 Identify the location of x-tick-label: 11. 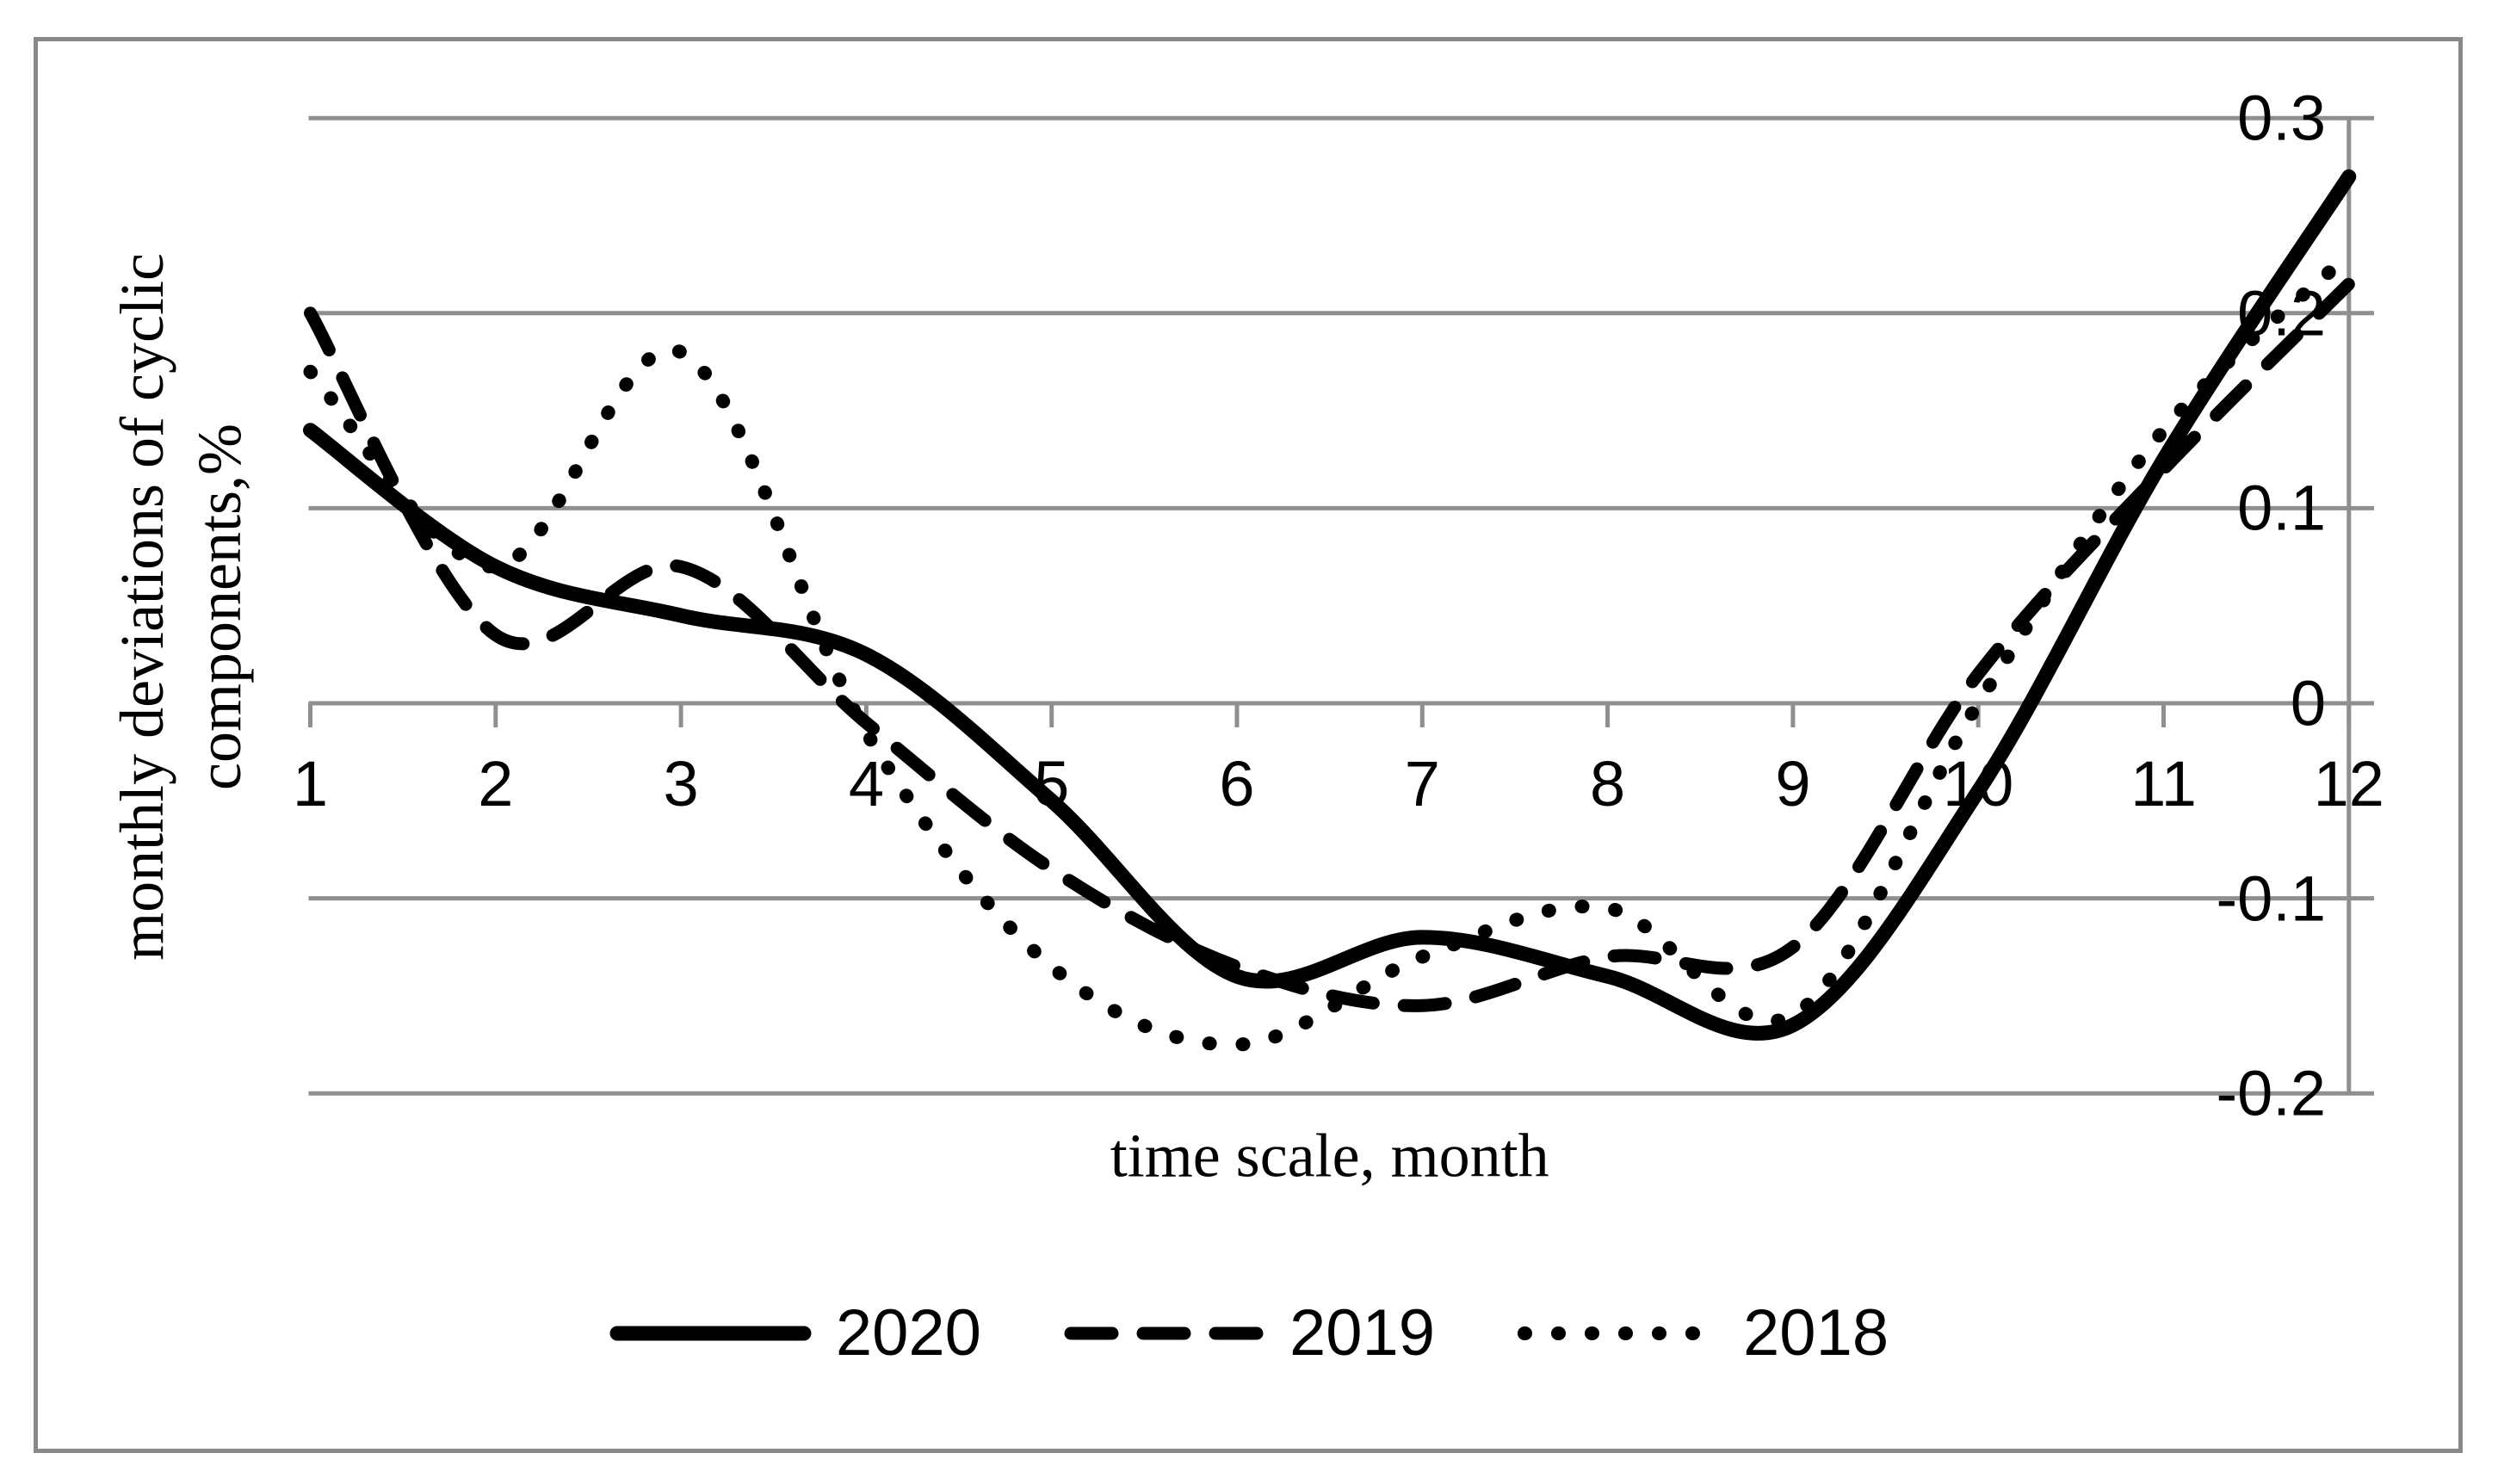
(2163, 783).